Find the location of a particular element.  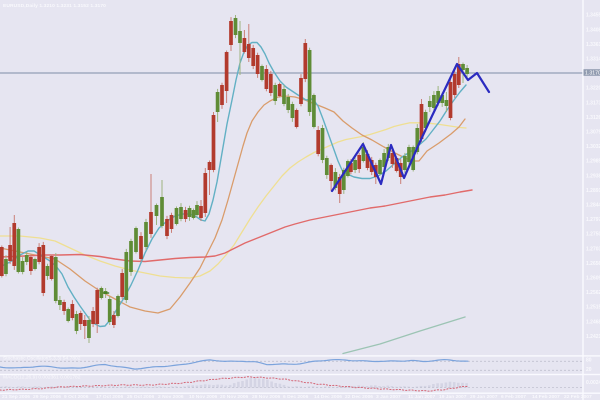

svg-text: 20 Nov 2006 is located at coordinates (234, 397).